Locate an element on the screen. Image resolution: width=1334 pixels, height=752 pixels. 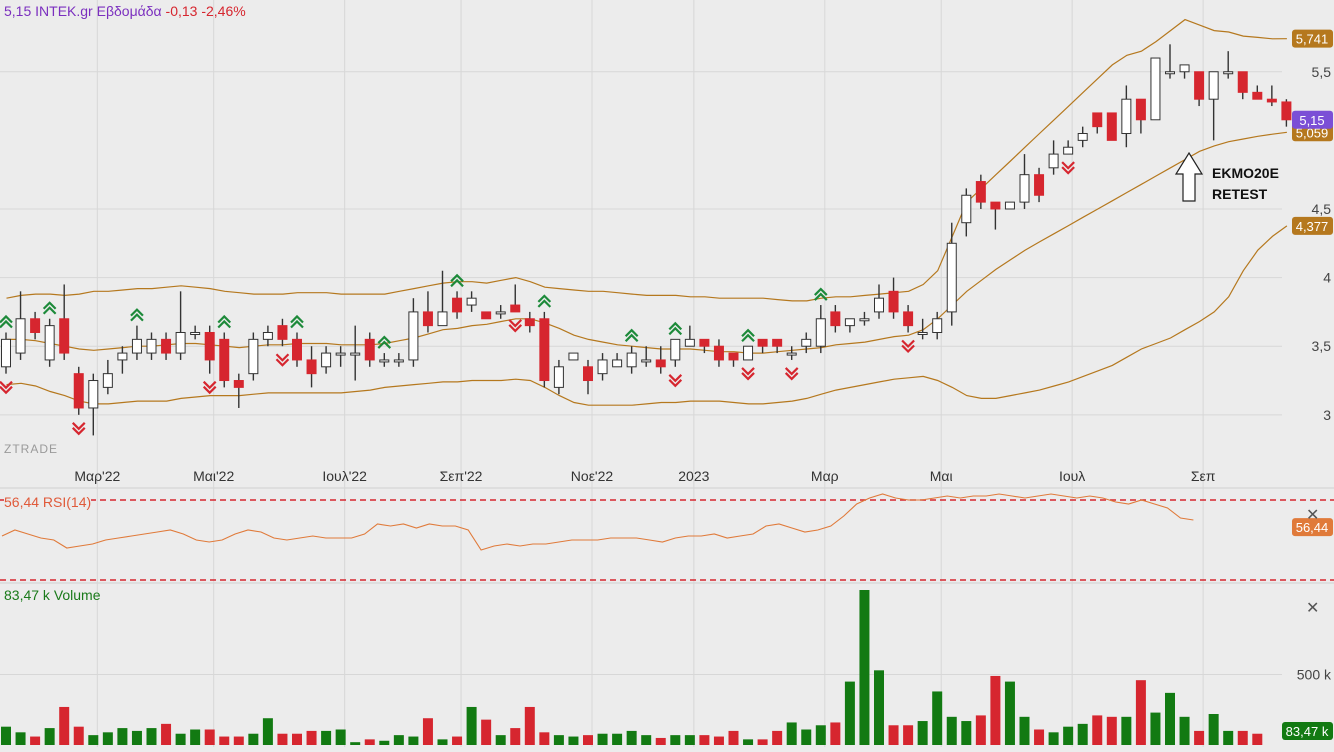
x-tick-label: Μαρ is located at coordinates (825, 476).